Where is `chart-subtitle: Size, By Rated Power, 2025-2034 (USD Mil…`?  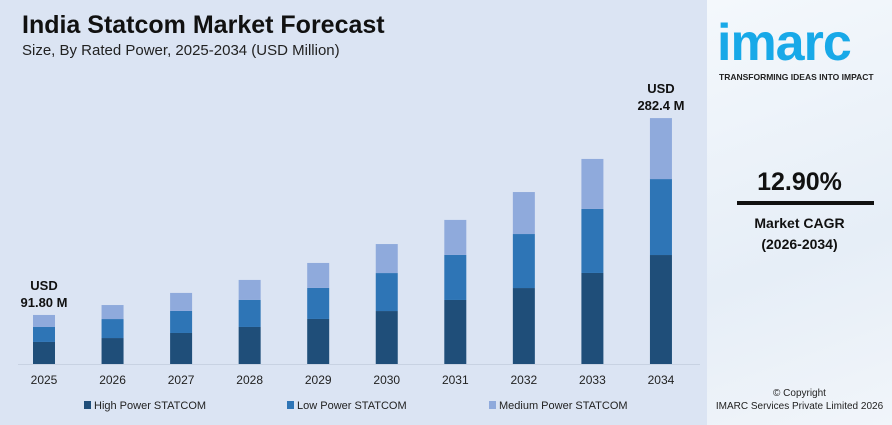 chart-subtitle: Size, By Rated Power, 2025-2034 (USD Mil… is located at coordinates (181, 50).